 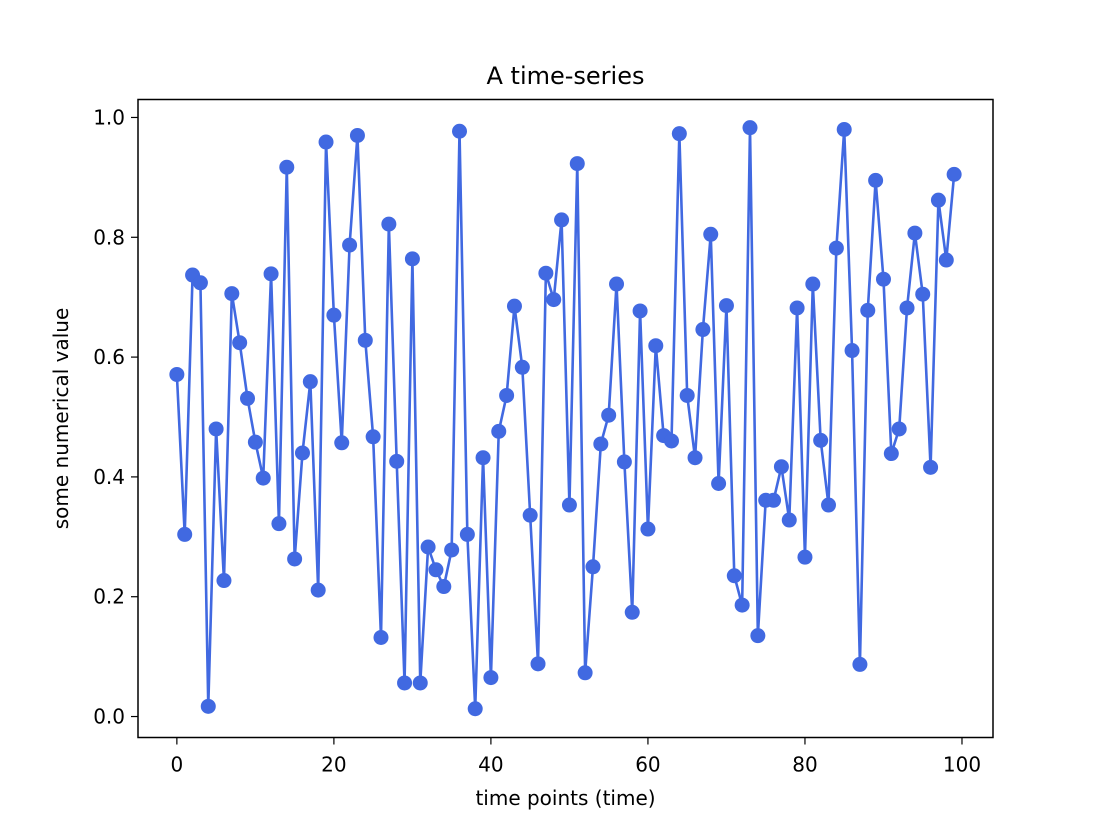 What do you see at coordinates (565, 76) in the screenshot?
I see `chart-title: A time-series` at bounding box center [565, 76].